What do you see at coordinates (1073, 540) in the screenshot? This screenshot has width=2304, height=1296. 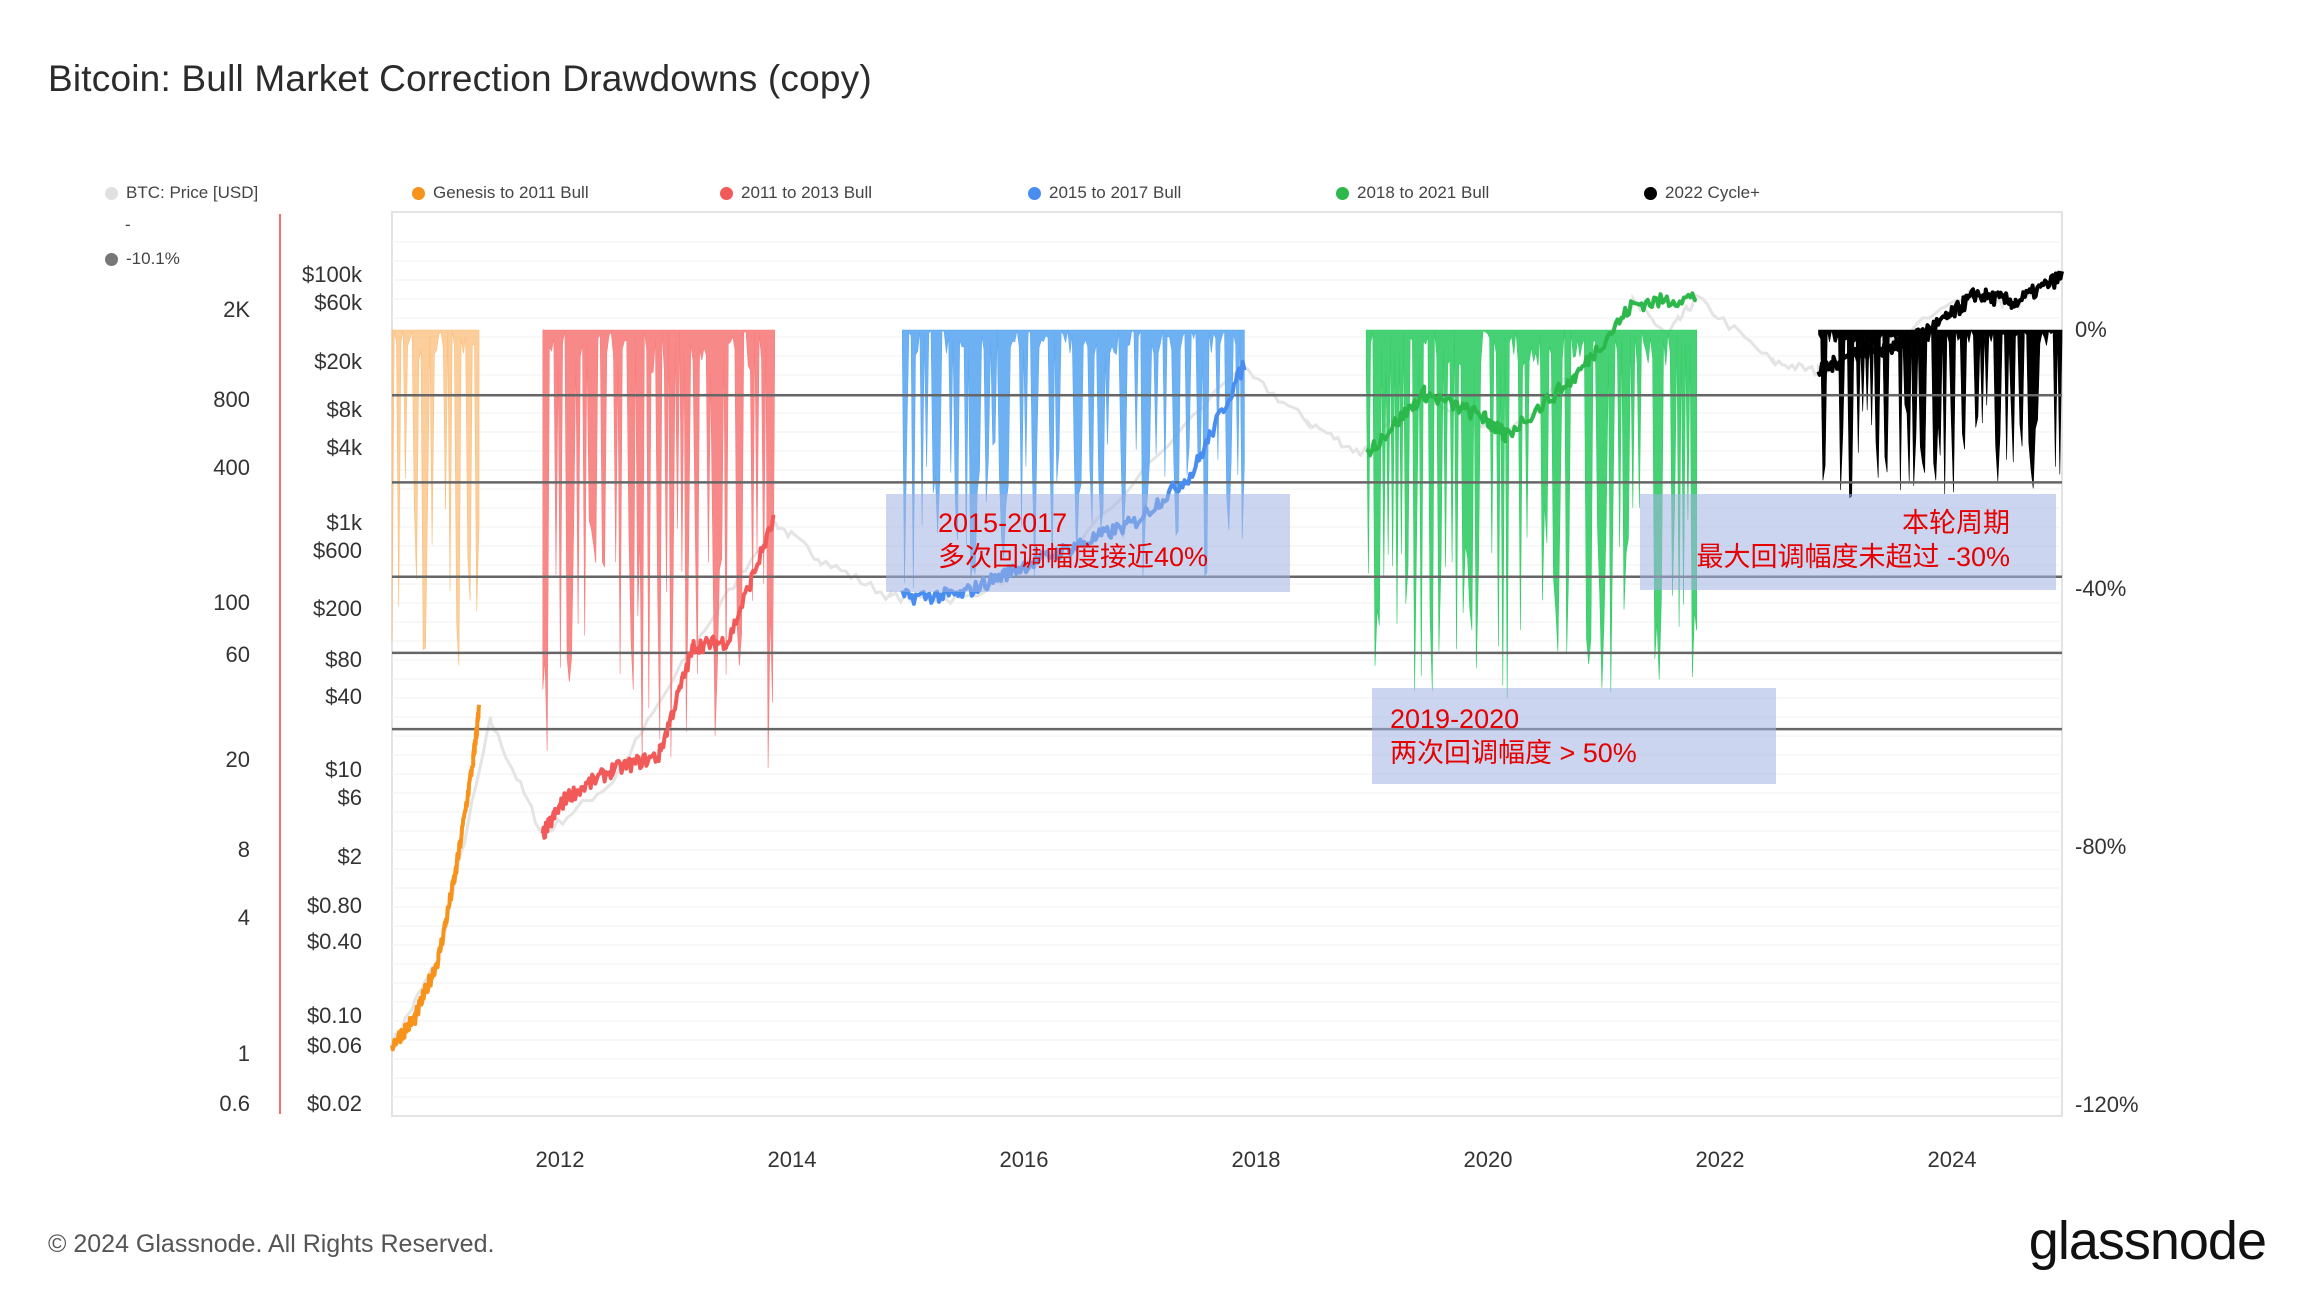 I see `annotation-text-2015: 2015-2017 多次回调幅度接近40%` at bounding box center [1073, 540].